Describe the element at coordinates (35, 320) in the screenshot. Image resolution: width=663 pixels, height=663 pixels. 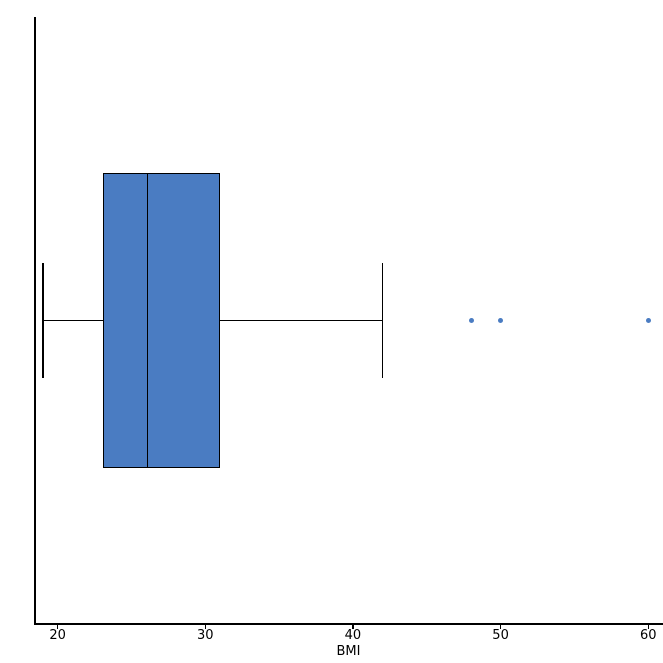
I see `y-axis-spine` at that location.